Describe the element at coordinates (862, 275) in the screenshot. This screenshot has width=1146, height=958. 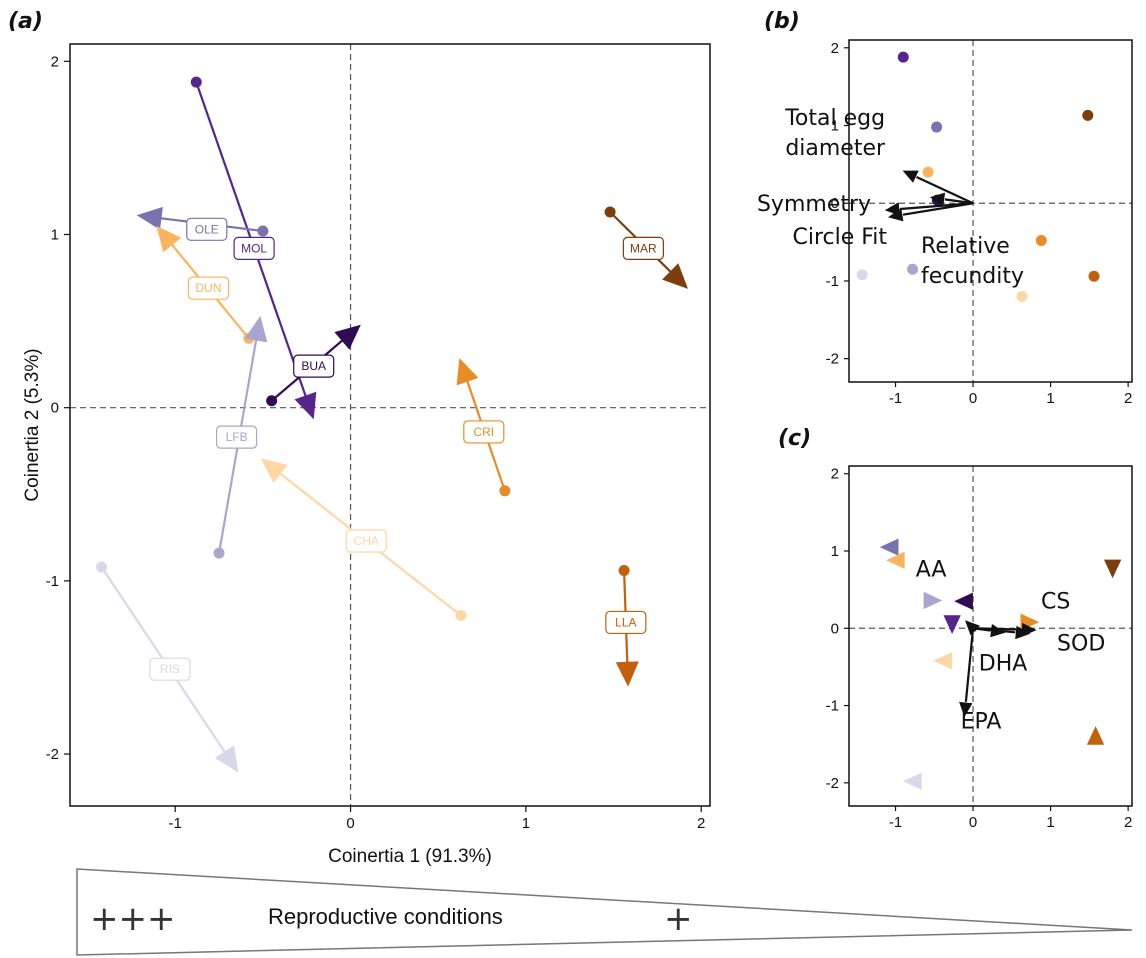
I see `point-RIS` at that location.